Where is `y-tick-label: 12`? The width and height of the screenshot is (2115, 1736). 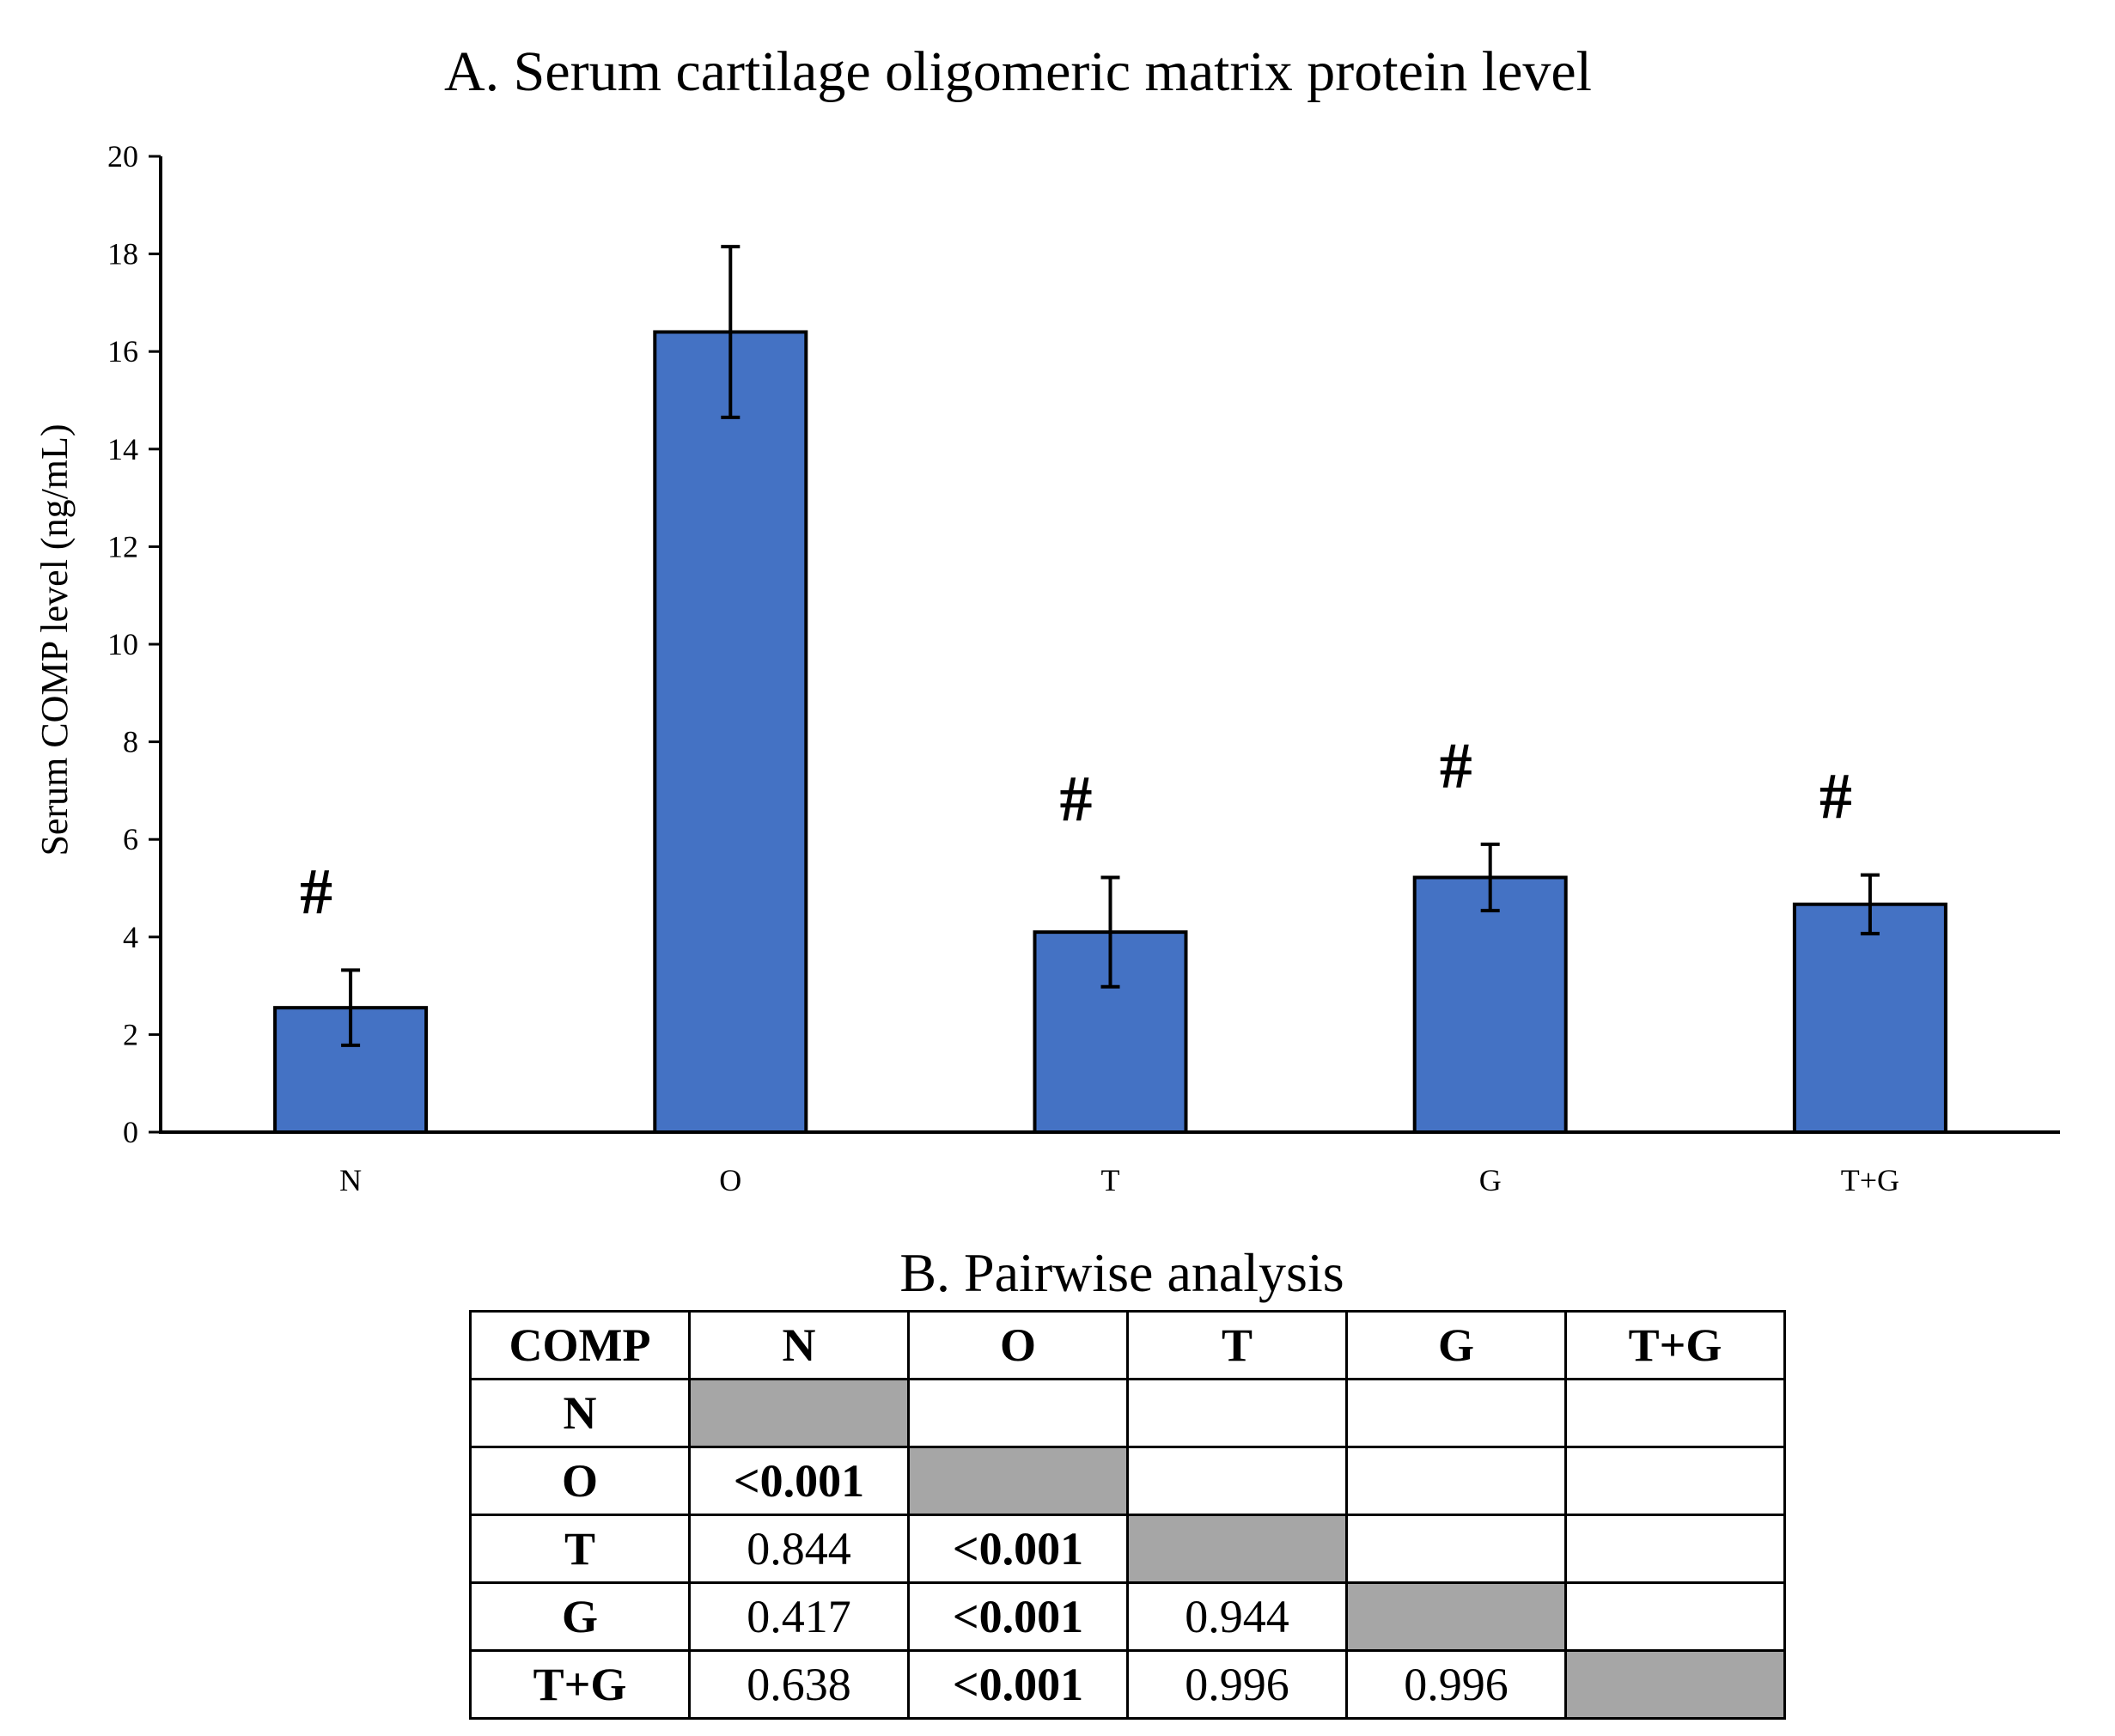
y-tick-label: 12 is located at coordinates (122, 546).